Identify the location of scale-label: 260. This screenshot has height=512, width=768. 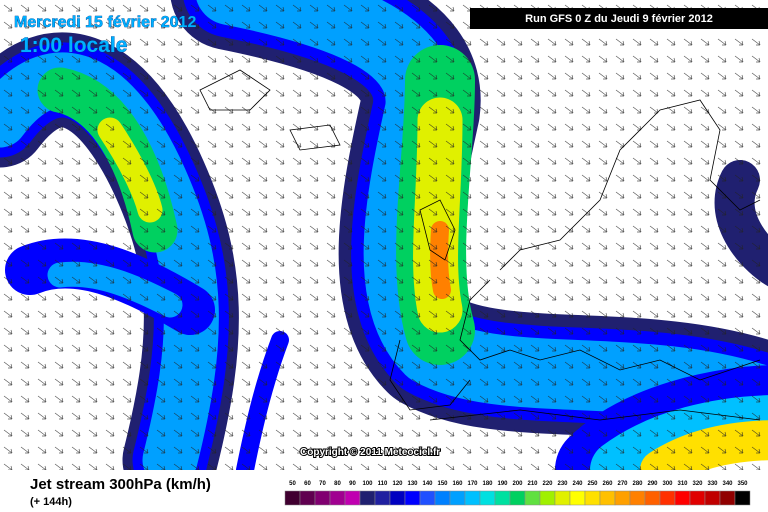
(607, 484).